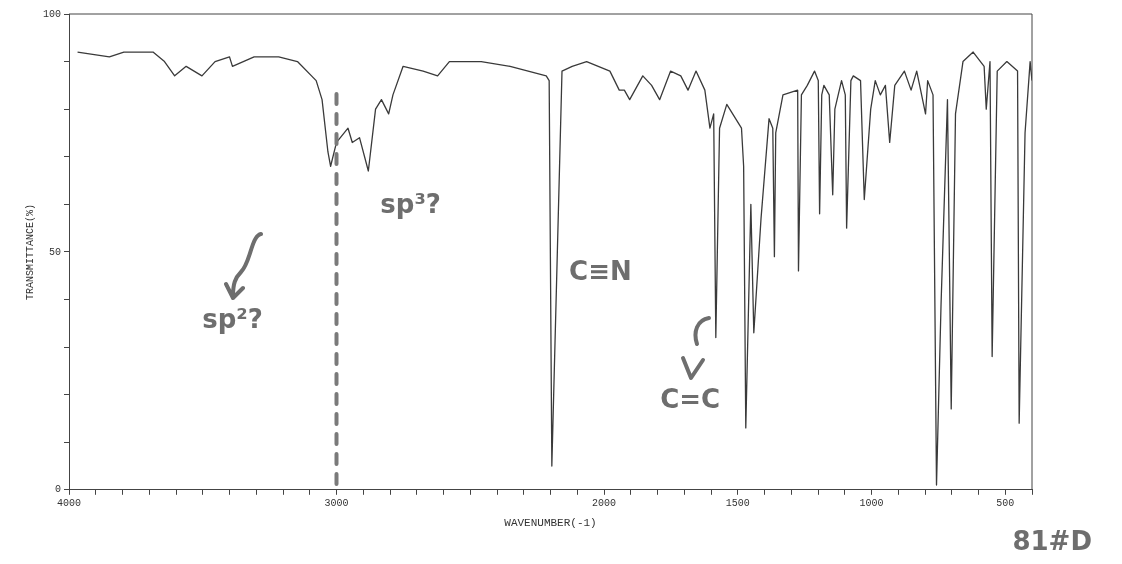 The height and width of the screenshot is (564, 1122). I want to click on x-tick-label: 4000, so click(69, 504).